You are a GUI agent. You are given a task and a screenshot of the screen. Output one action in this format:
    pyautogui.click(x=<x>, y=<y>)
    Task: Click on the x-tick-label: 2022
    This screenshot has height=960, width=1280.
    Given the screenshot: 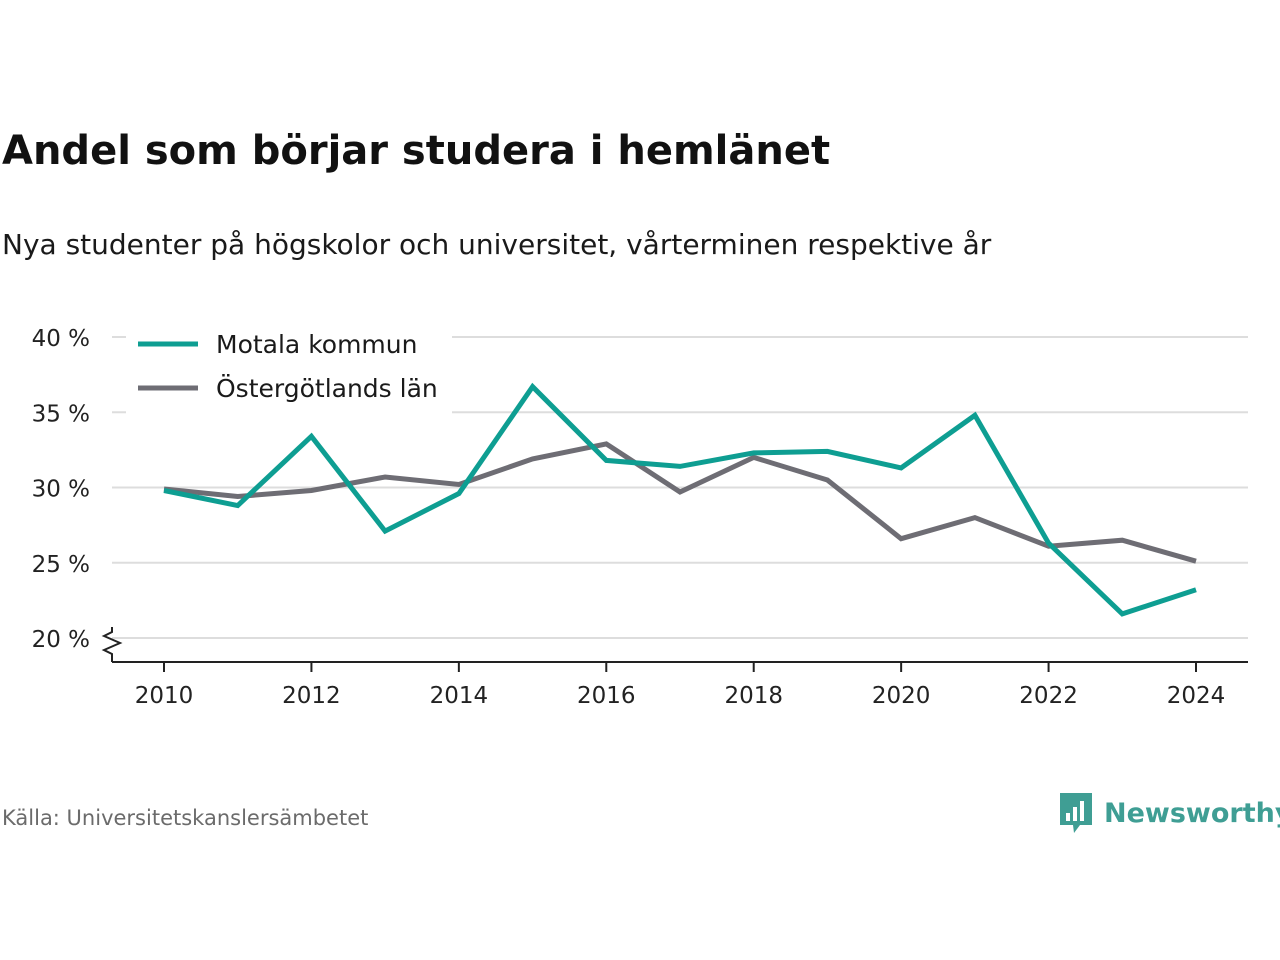 What is the action you would take?
    pyautogui.click(x=1048, y=696)
    